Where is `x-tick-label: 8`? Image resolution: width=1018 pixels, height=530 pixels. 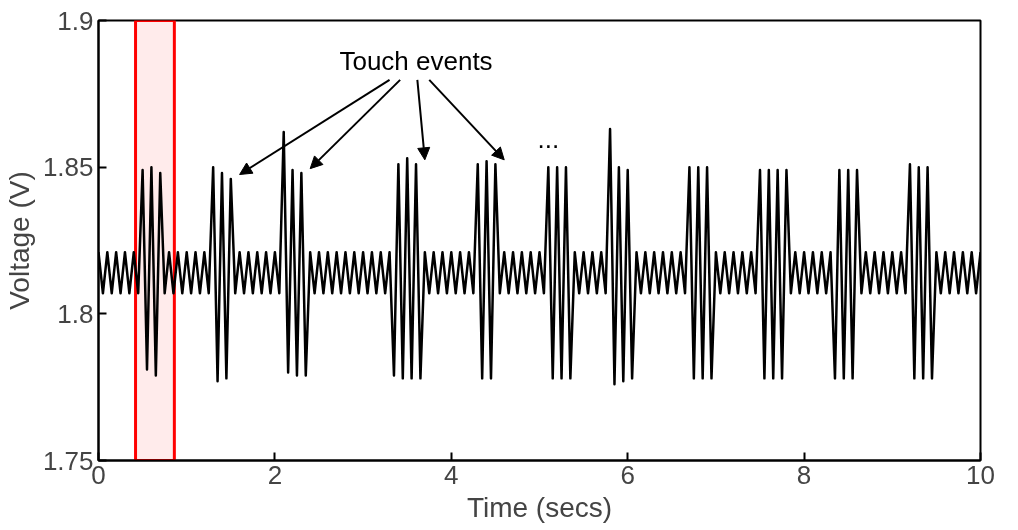 x-tick-label: 8 is located at coordinates (804, 474).